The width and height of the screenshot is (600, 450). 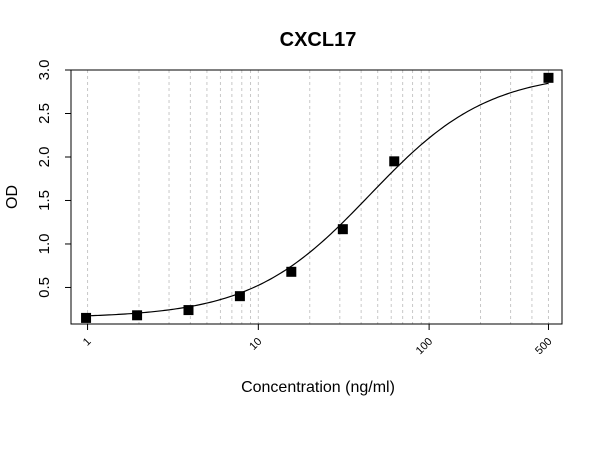 I want to click on y-tick-label: 3.0, so click(x=44, y=70).